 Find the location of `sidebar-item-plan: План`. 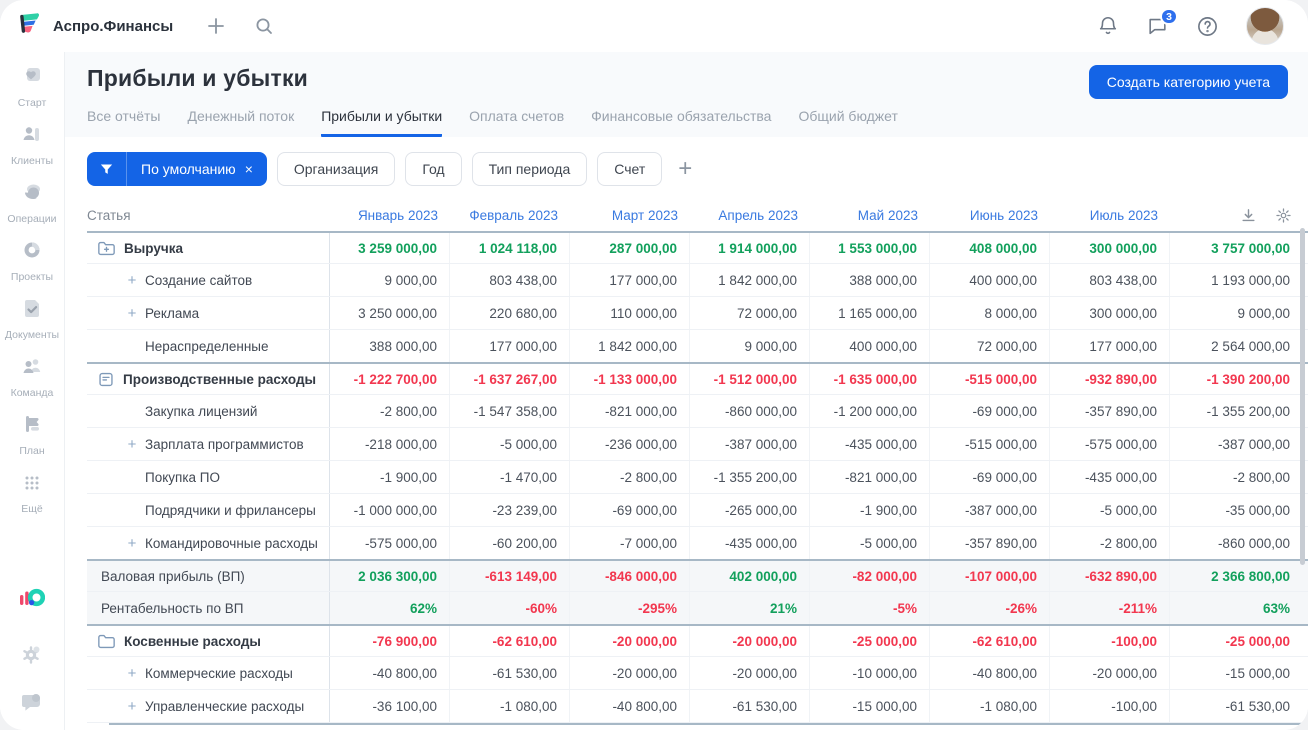

sidebar-item-plan: План is located at coordinates (32, 434).